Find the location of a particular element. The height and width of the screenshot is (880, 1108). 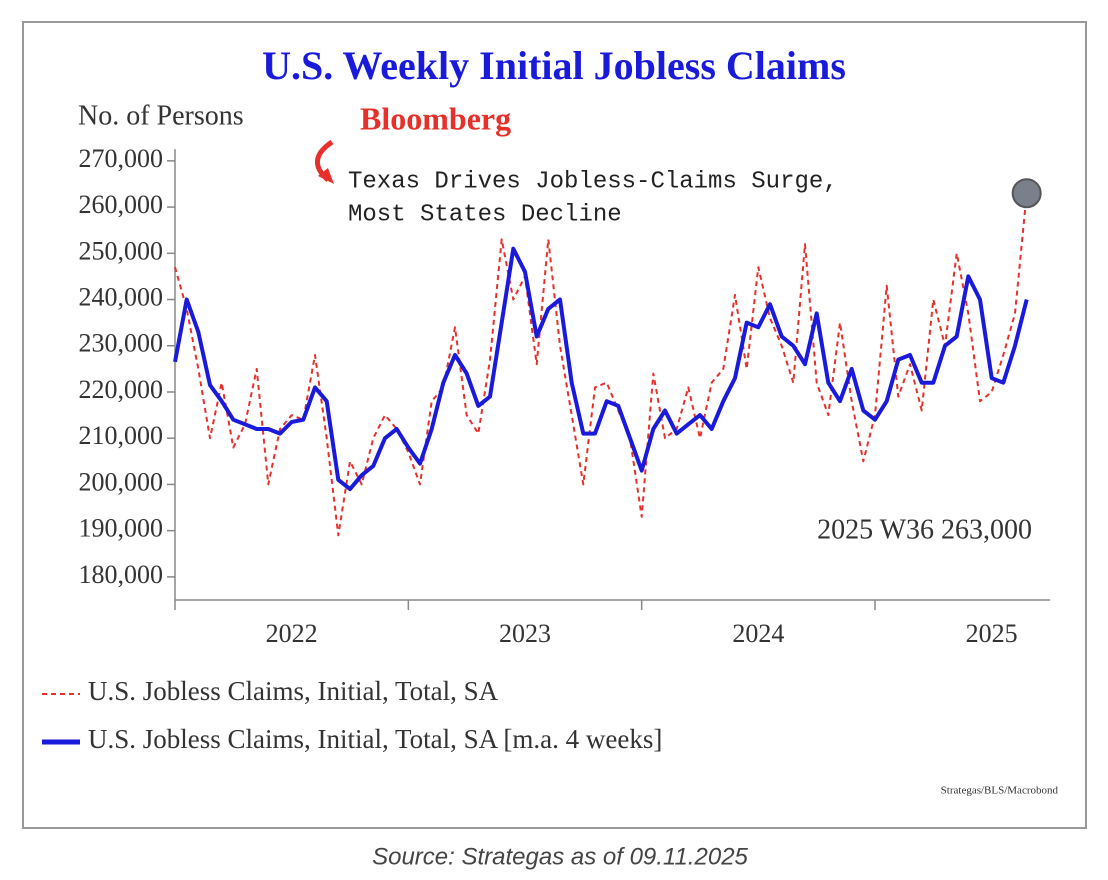

y-tick-label: 200,000 is located at coordinates (121, 481).